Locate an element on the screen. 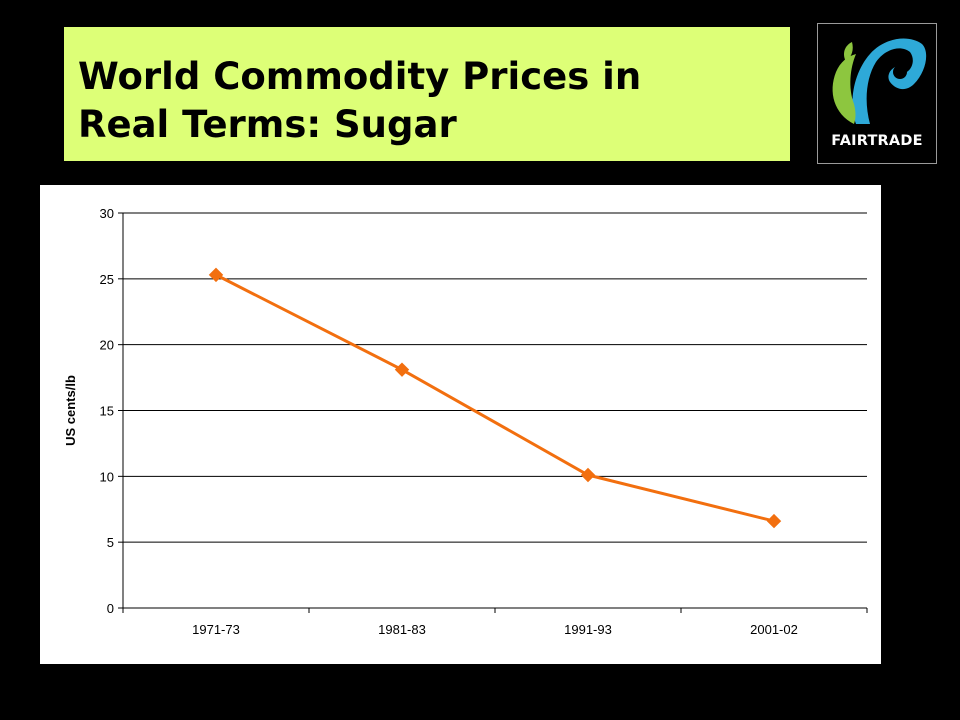 This screenshot has height=720, width=960. logo-text: FAIRTRADE is located at coordinates (877, 141).